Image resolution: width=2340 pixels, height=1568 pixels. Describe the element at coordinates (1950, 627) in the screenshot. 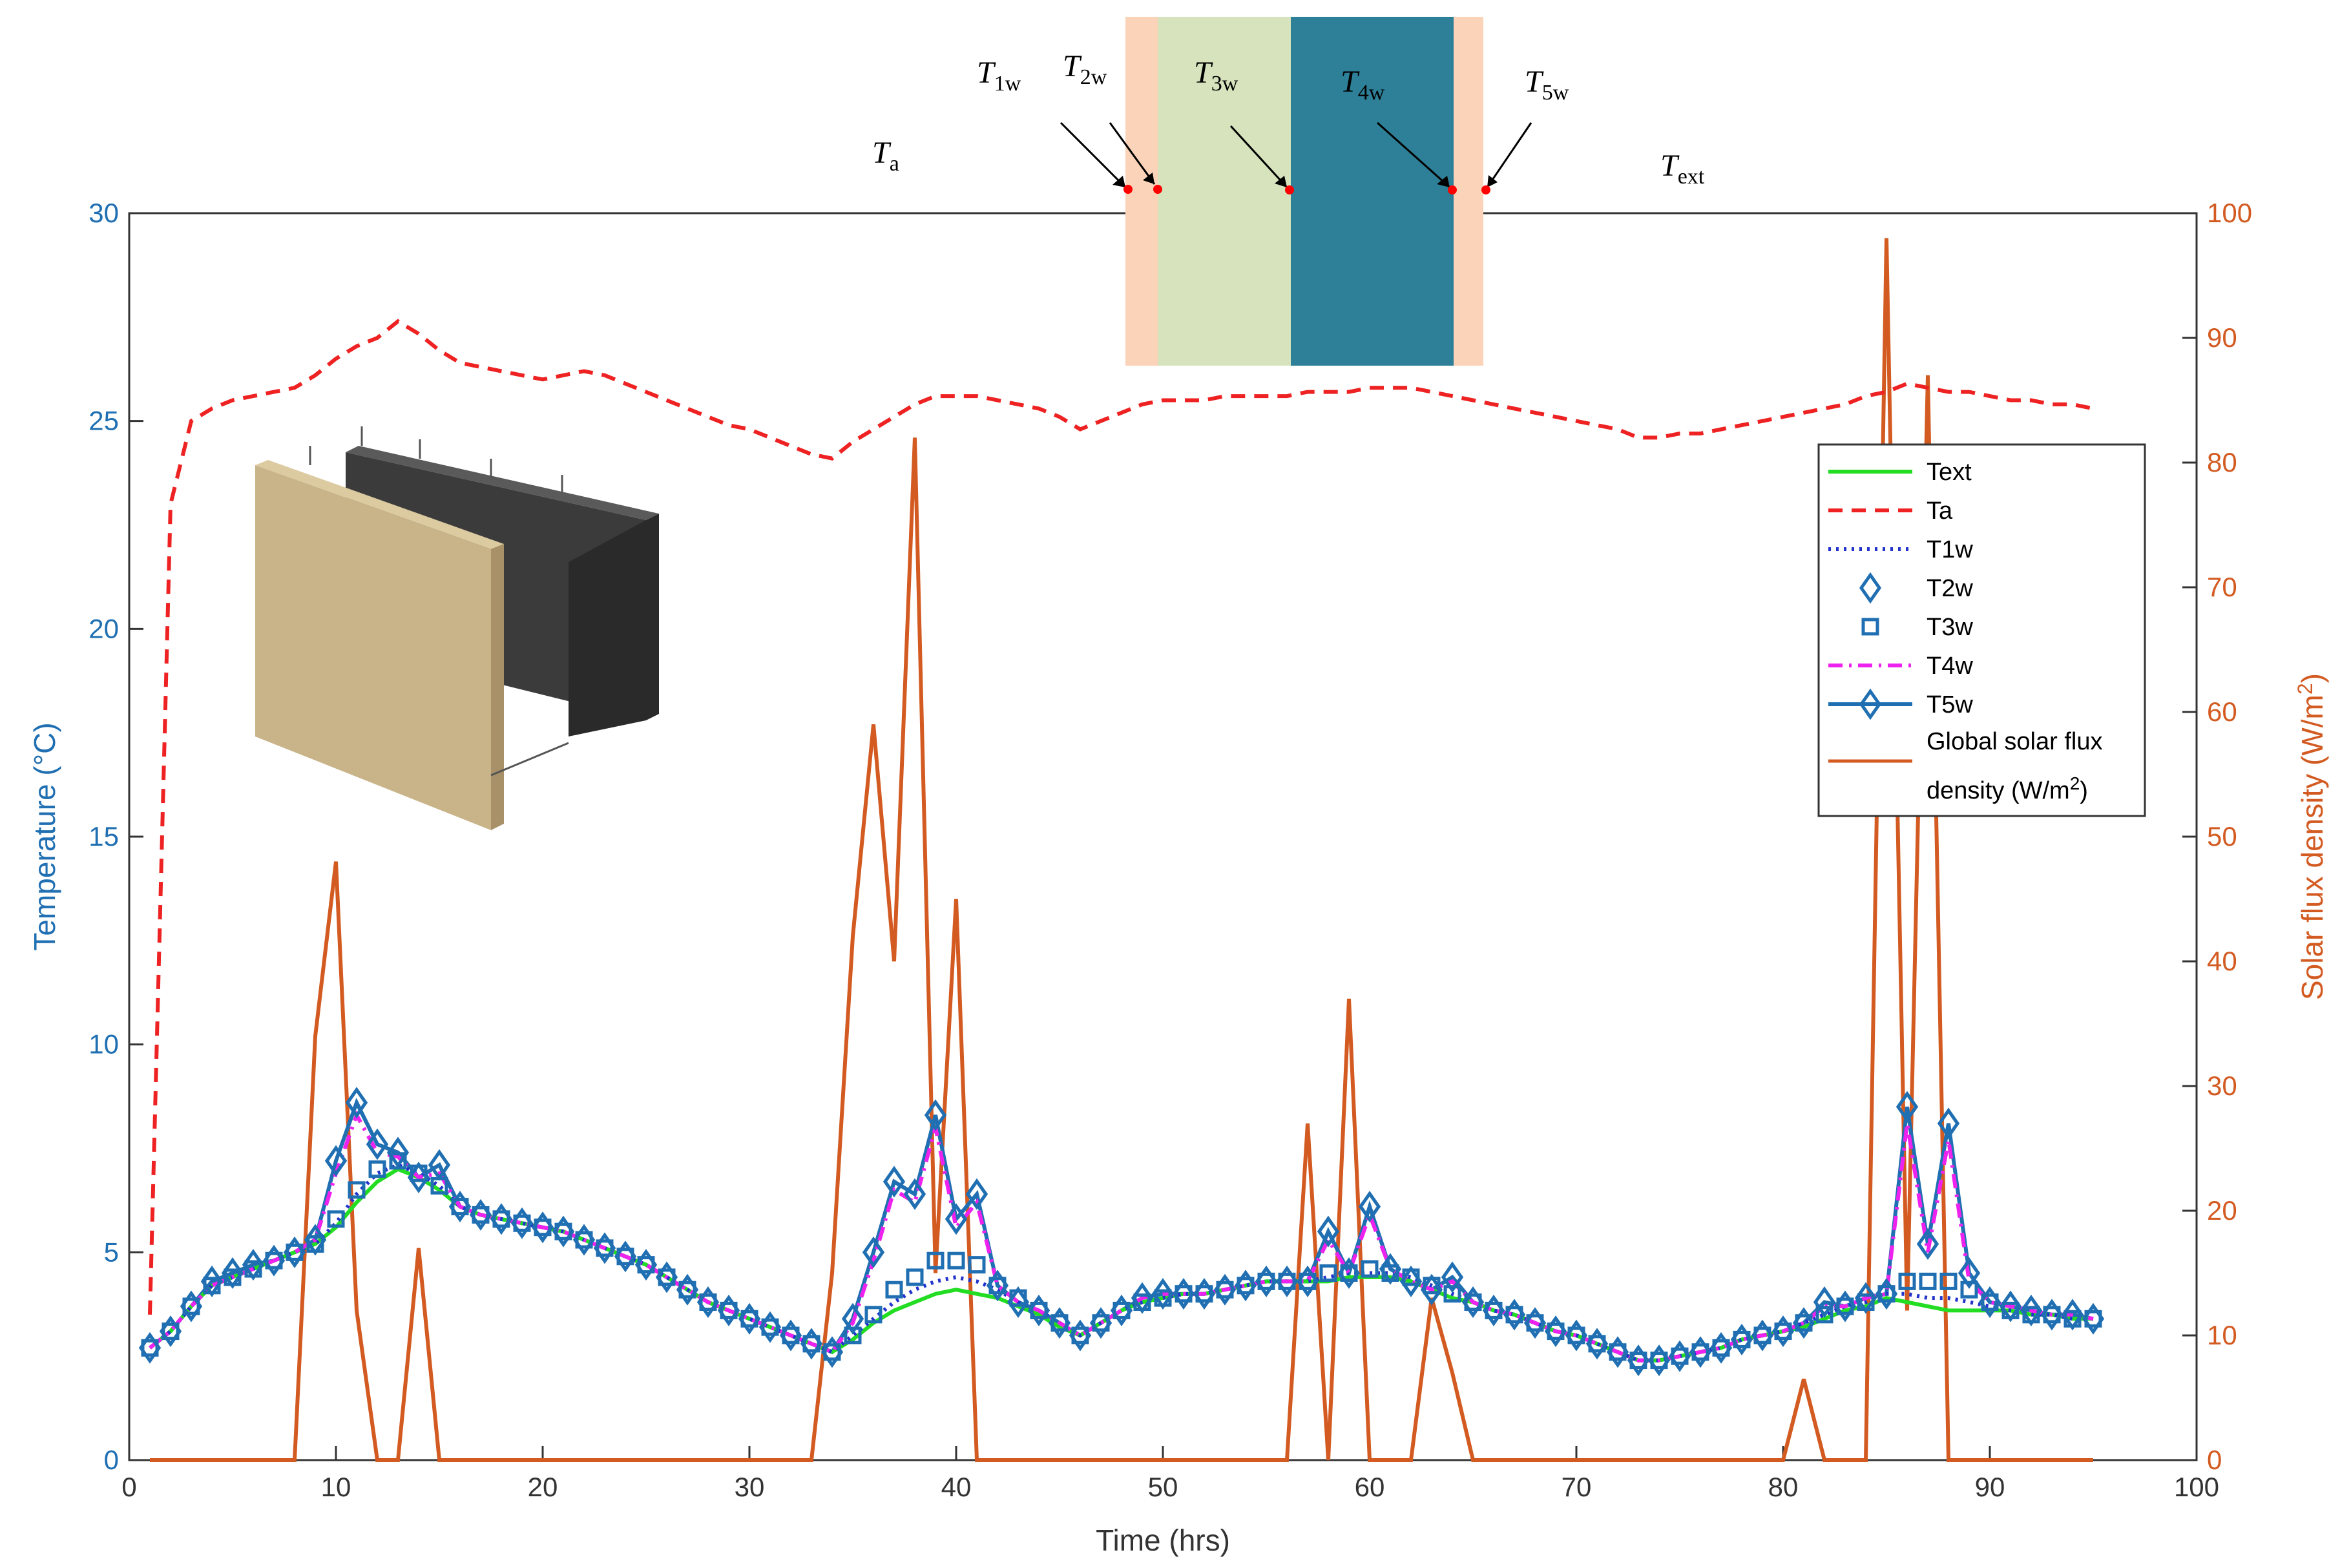

I see `legend-label: T3w` at that location.